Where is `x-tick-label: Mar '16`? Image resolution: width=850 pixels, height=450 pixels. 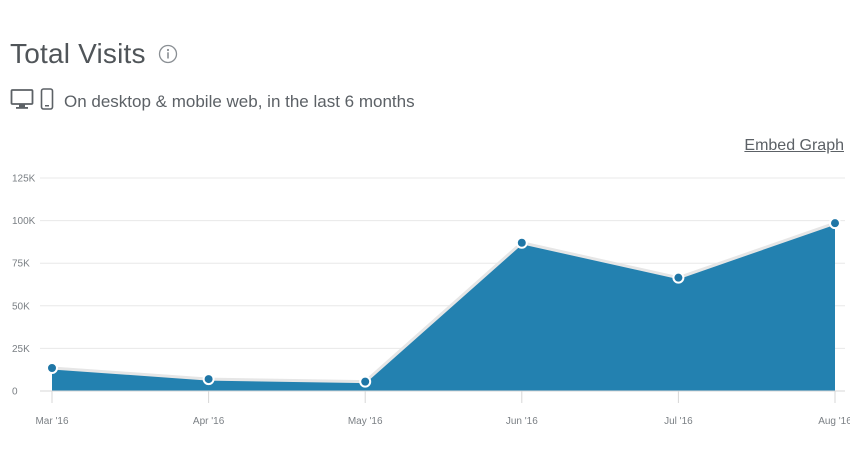 x-tick-label: Mar '16 is located at coordinates (51, 421).